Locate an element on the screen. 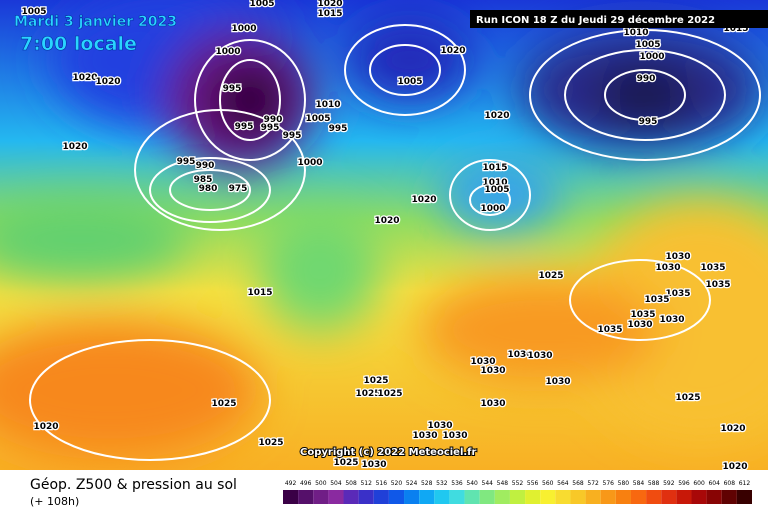  scale-label: 592 is located at coordinates (669, 483).